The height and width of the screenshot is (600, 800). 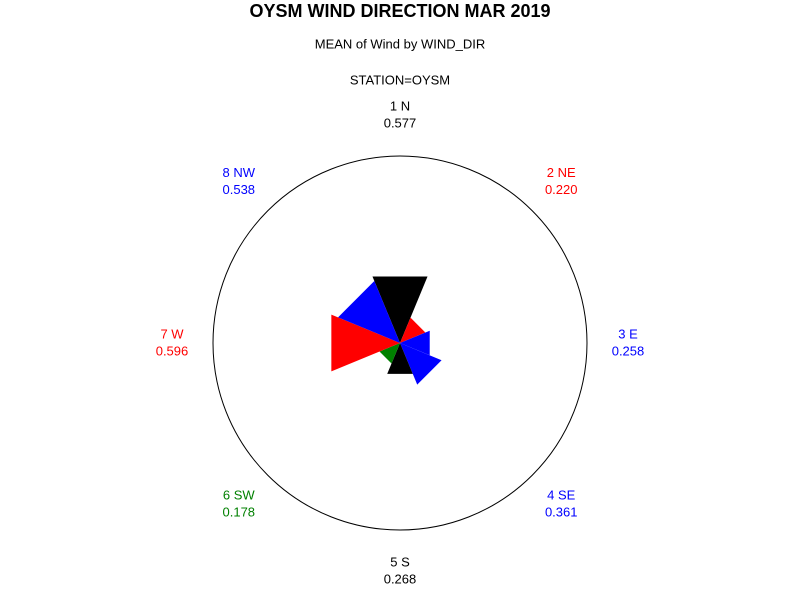 I want to click on category-label: 4 SE, so click(x=561, y=495).